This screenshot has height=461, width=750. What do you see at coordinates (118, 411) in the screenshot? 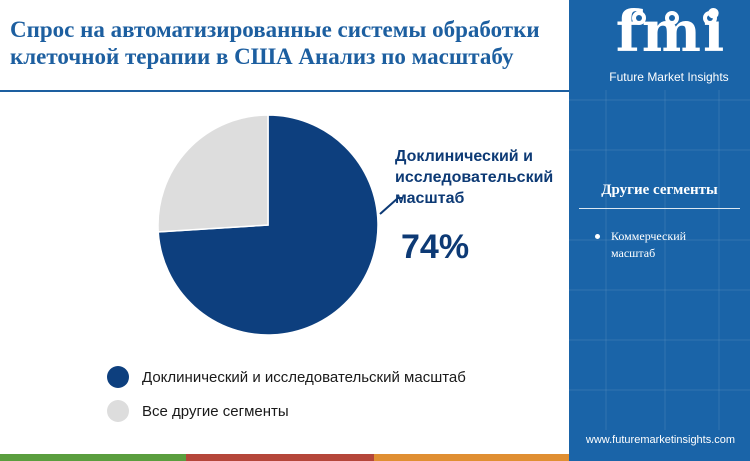
I see `legend-swatch-other` at bounding box center [118, 411].